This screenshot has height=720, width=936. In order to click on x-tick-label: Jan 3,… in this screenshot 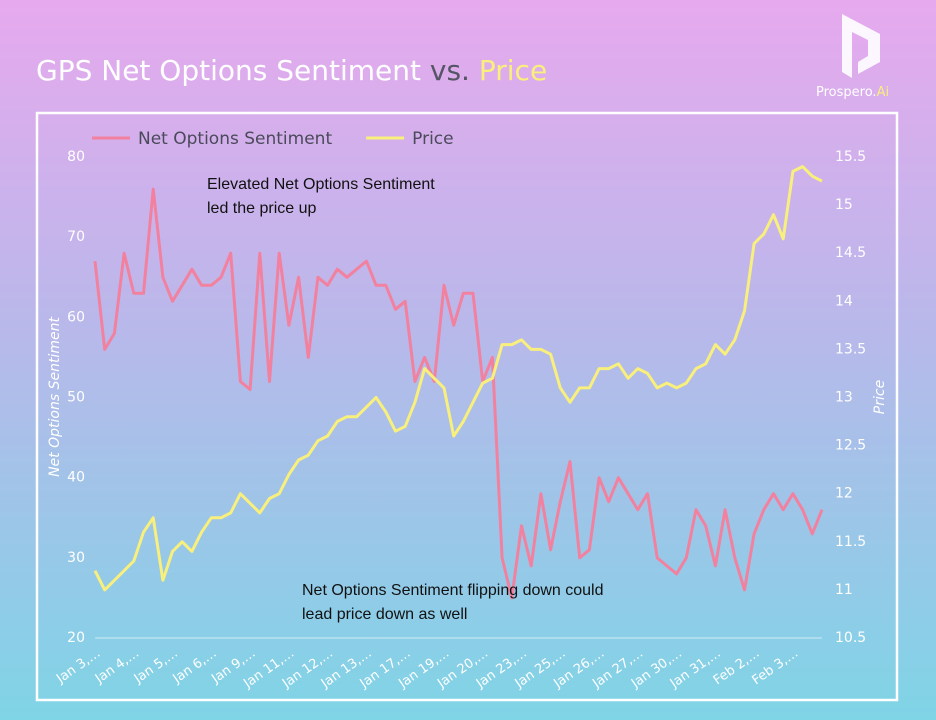, I will do `click(78, 666)`.